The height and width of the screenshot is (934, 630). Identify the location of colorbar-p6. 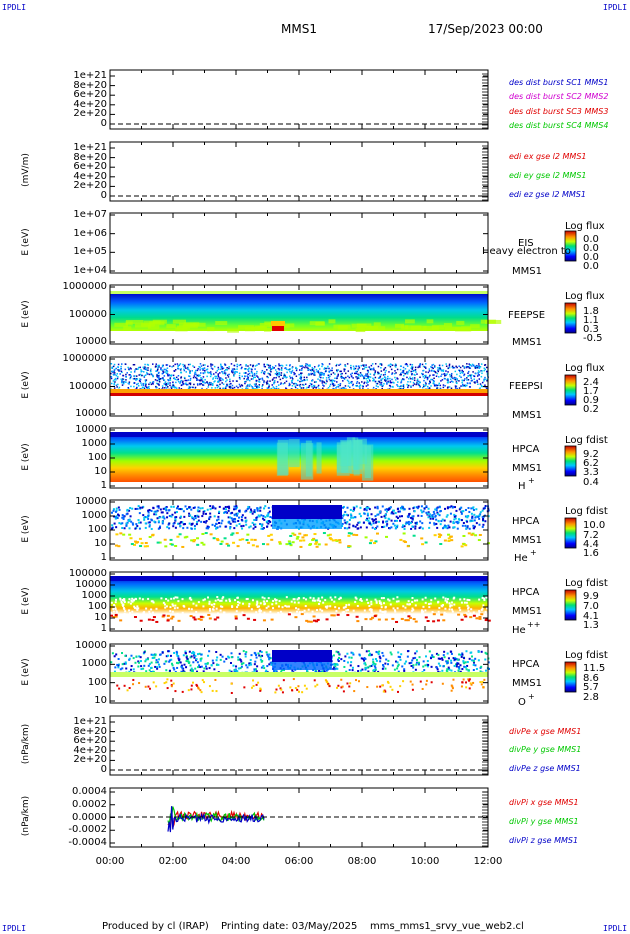
(570, 461).